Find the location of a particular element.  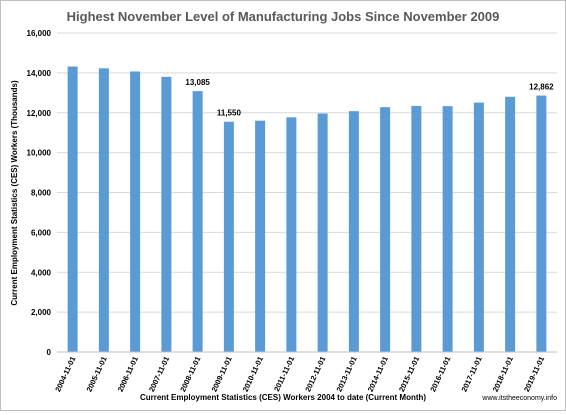

x-tick-label: 2018-11-01 is located at coordinates (503, 374).